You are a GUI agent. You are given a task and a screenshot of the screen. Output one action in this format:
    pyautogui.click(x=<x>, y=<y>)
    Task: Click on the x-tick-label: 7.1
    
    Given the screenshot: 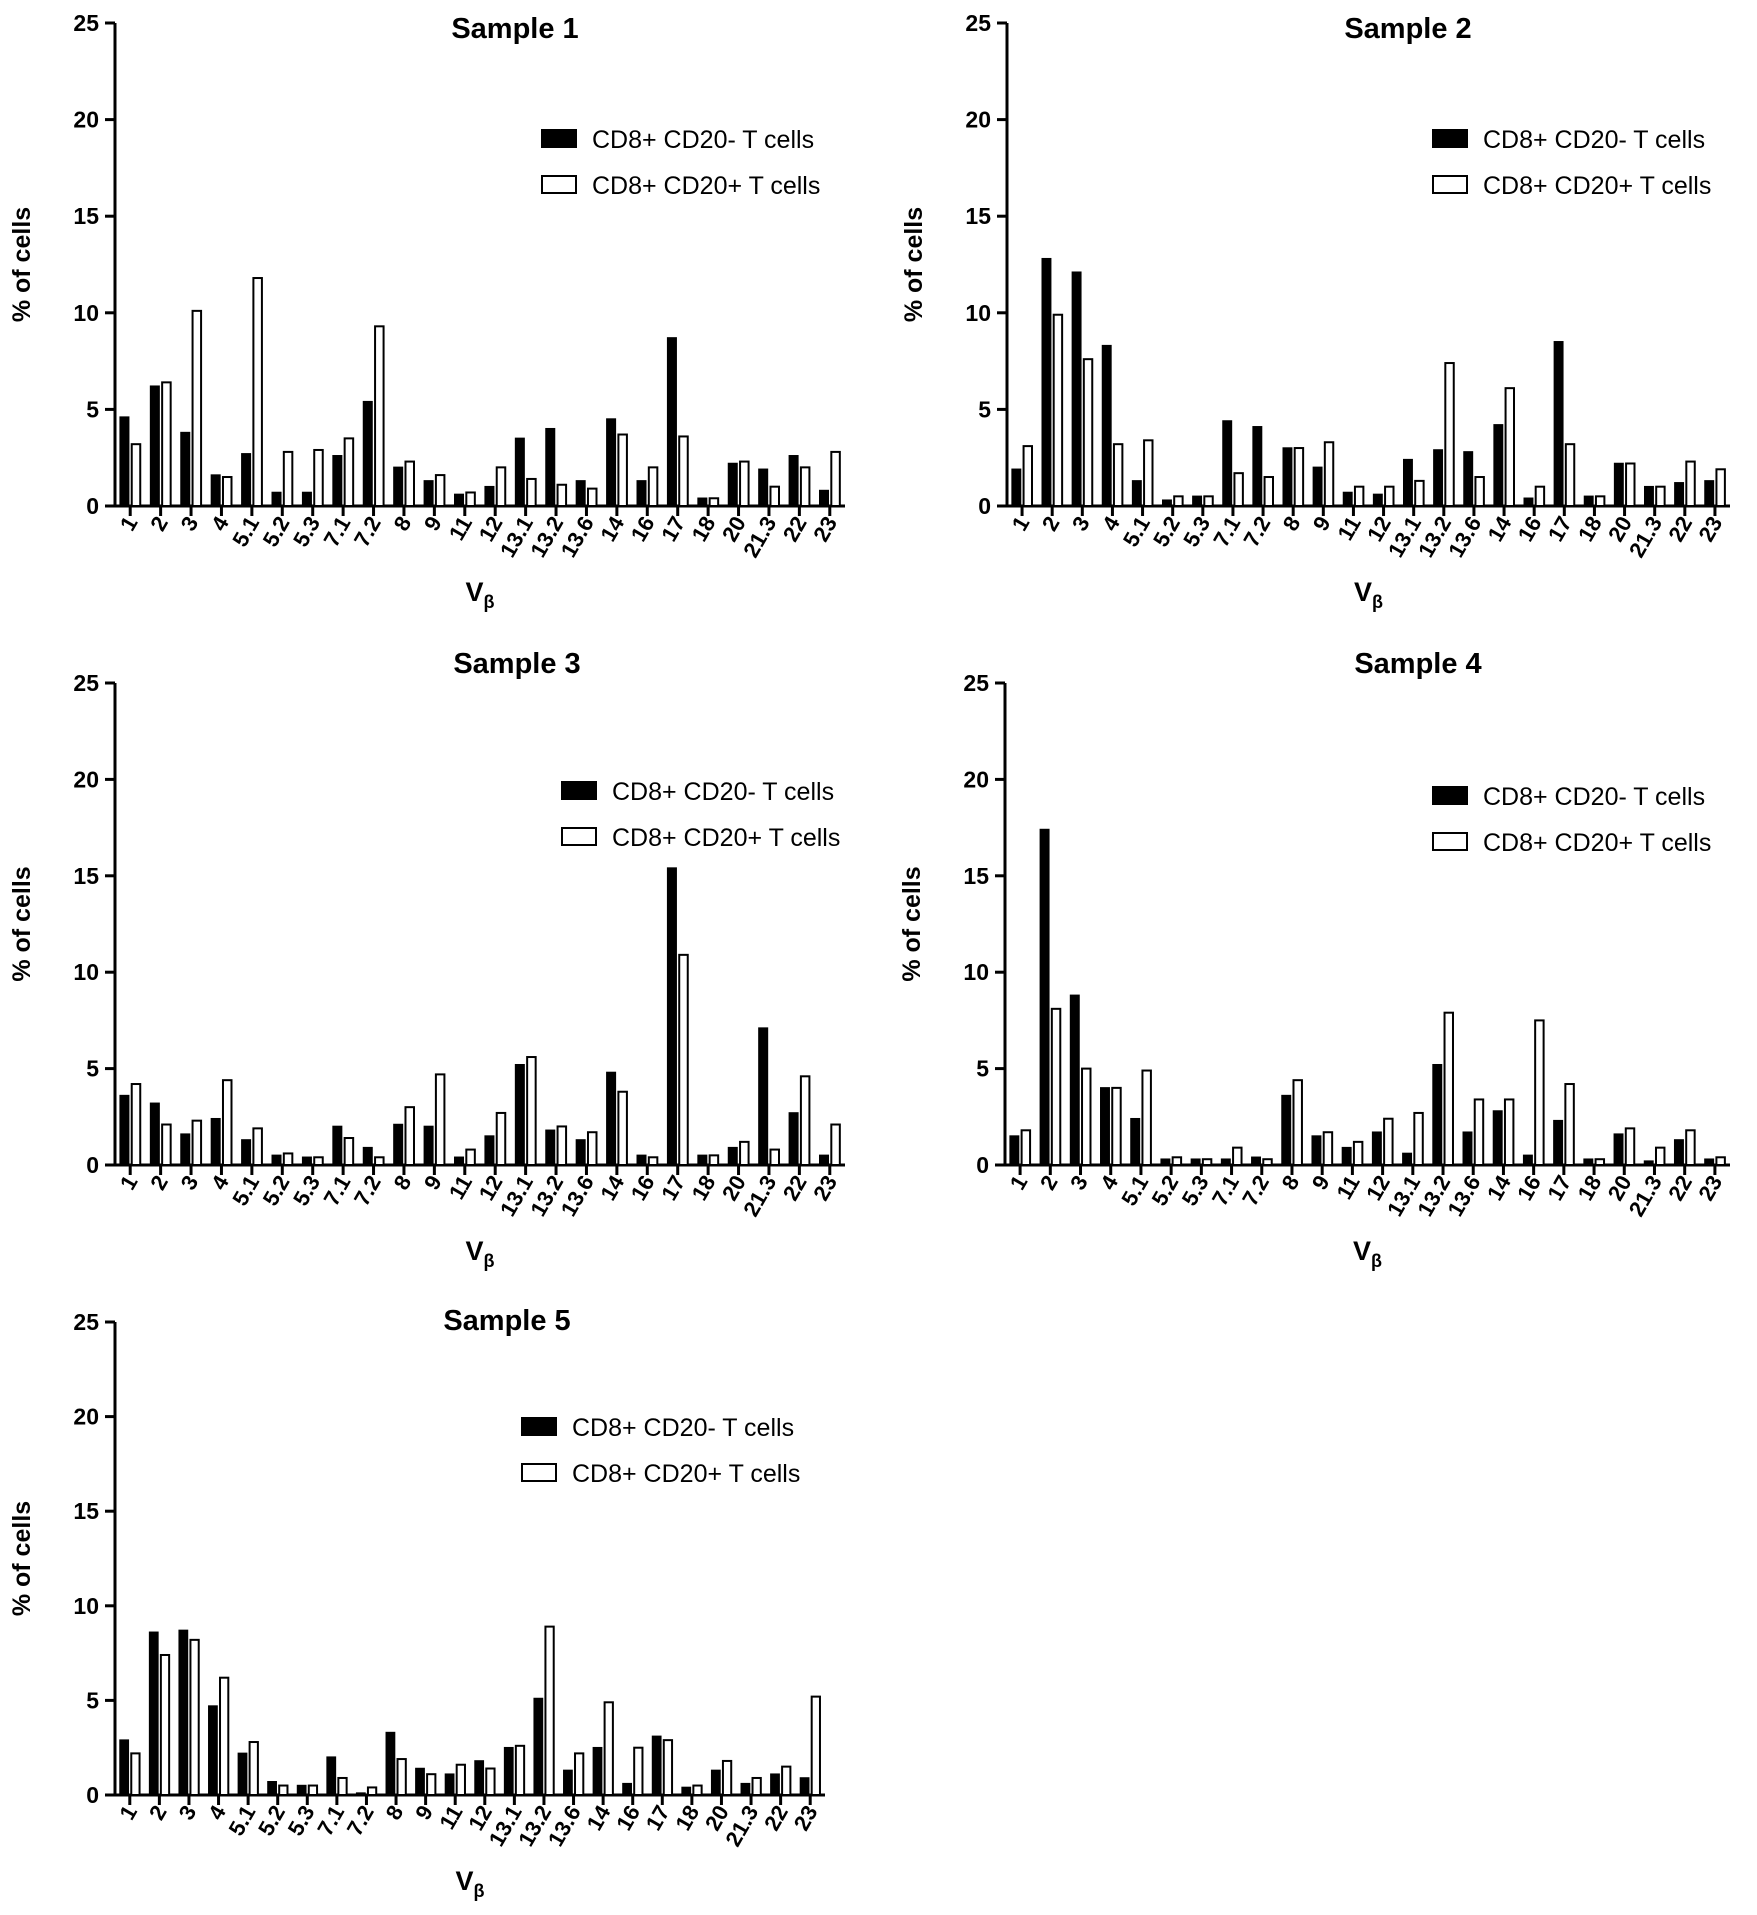 What is the action you would take?
    pyautogui.click(x=1225, y=1190)
    